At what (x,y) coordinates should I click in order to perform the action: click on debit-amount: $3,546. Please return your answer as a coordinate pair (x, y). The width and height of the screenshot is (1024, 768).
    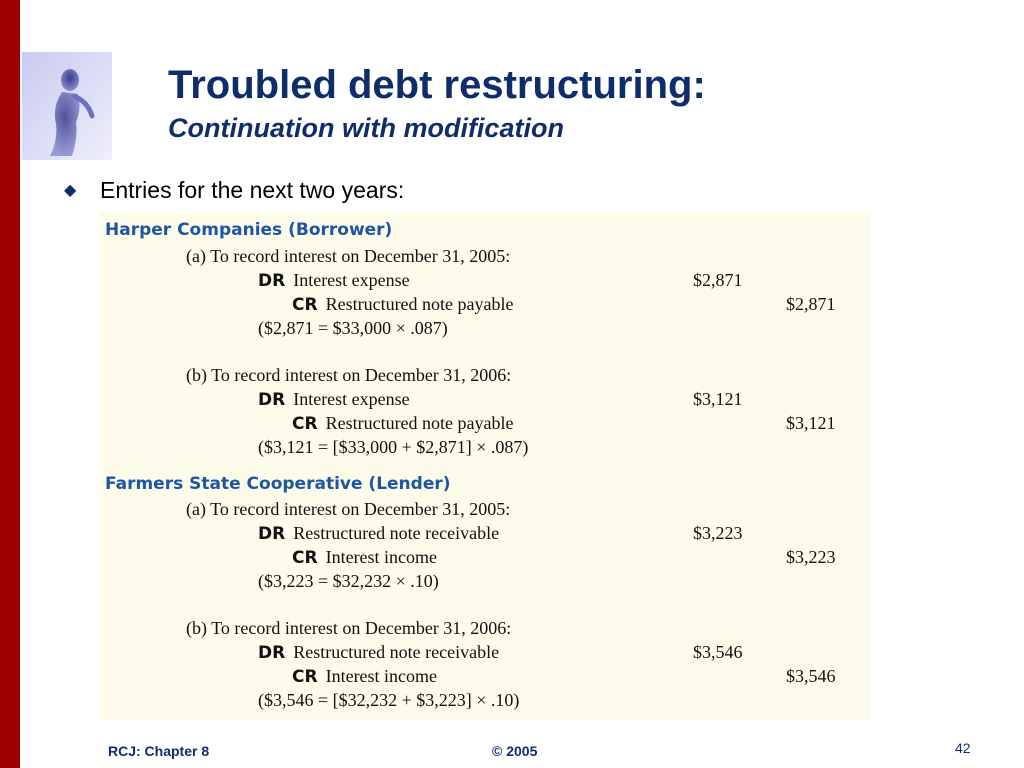
    Looking at the image, I should click on (718, 652).